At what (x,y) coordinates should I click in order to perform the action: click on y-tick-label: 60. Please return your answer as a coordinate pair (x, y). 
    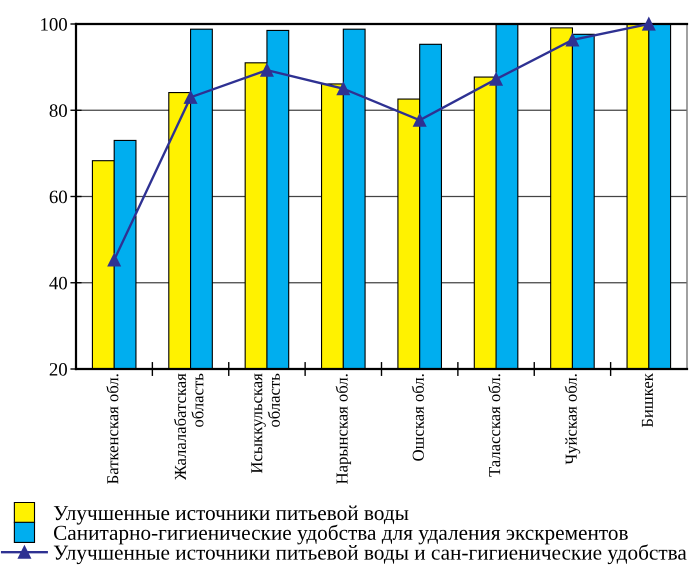
    Looking at the image, I should click on (58, 197).